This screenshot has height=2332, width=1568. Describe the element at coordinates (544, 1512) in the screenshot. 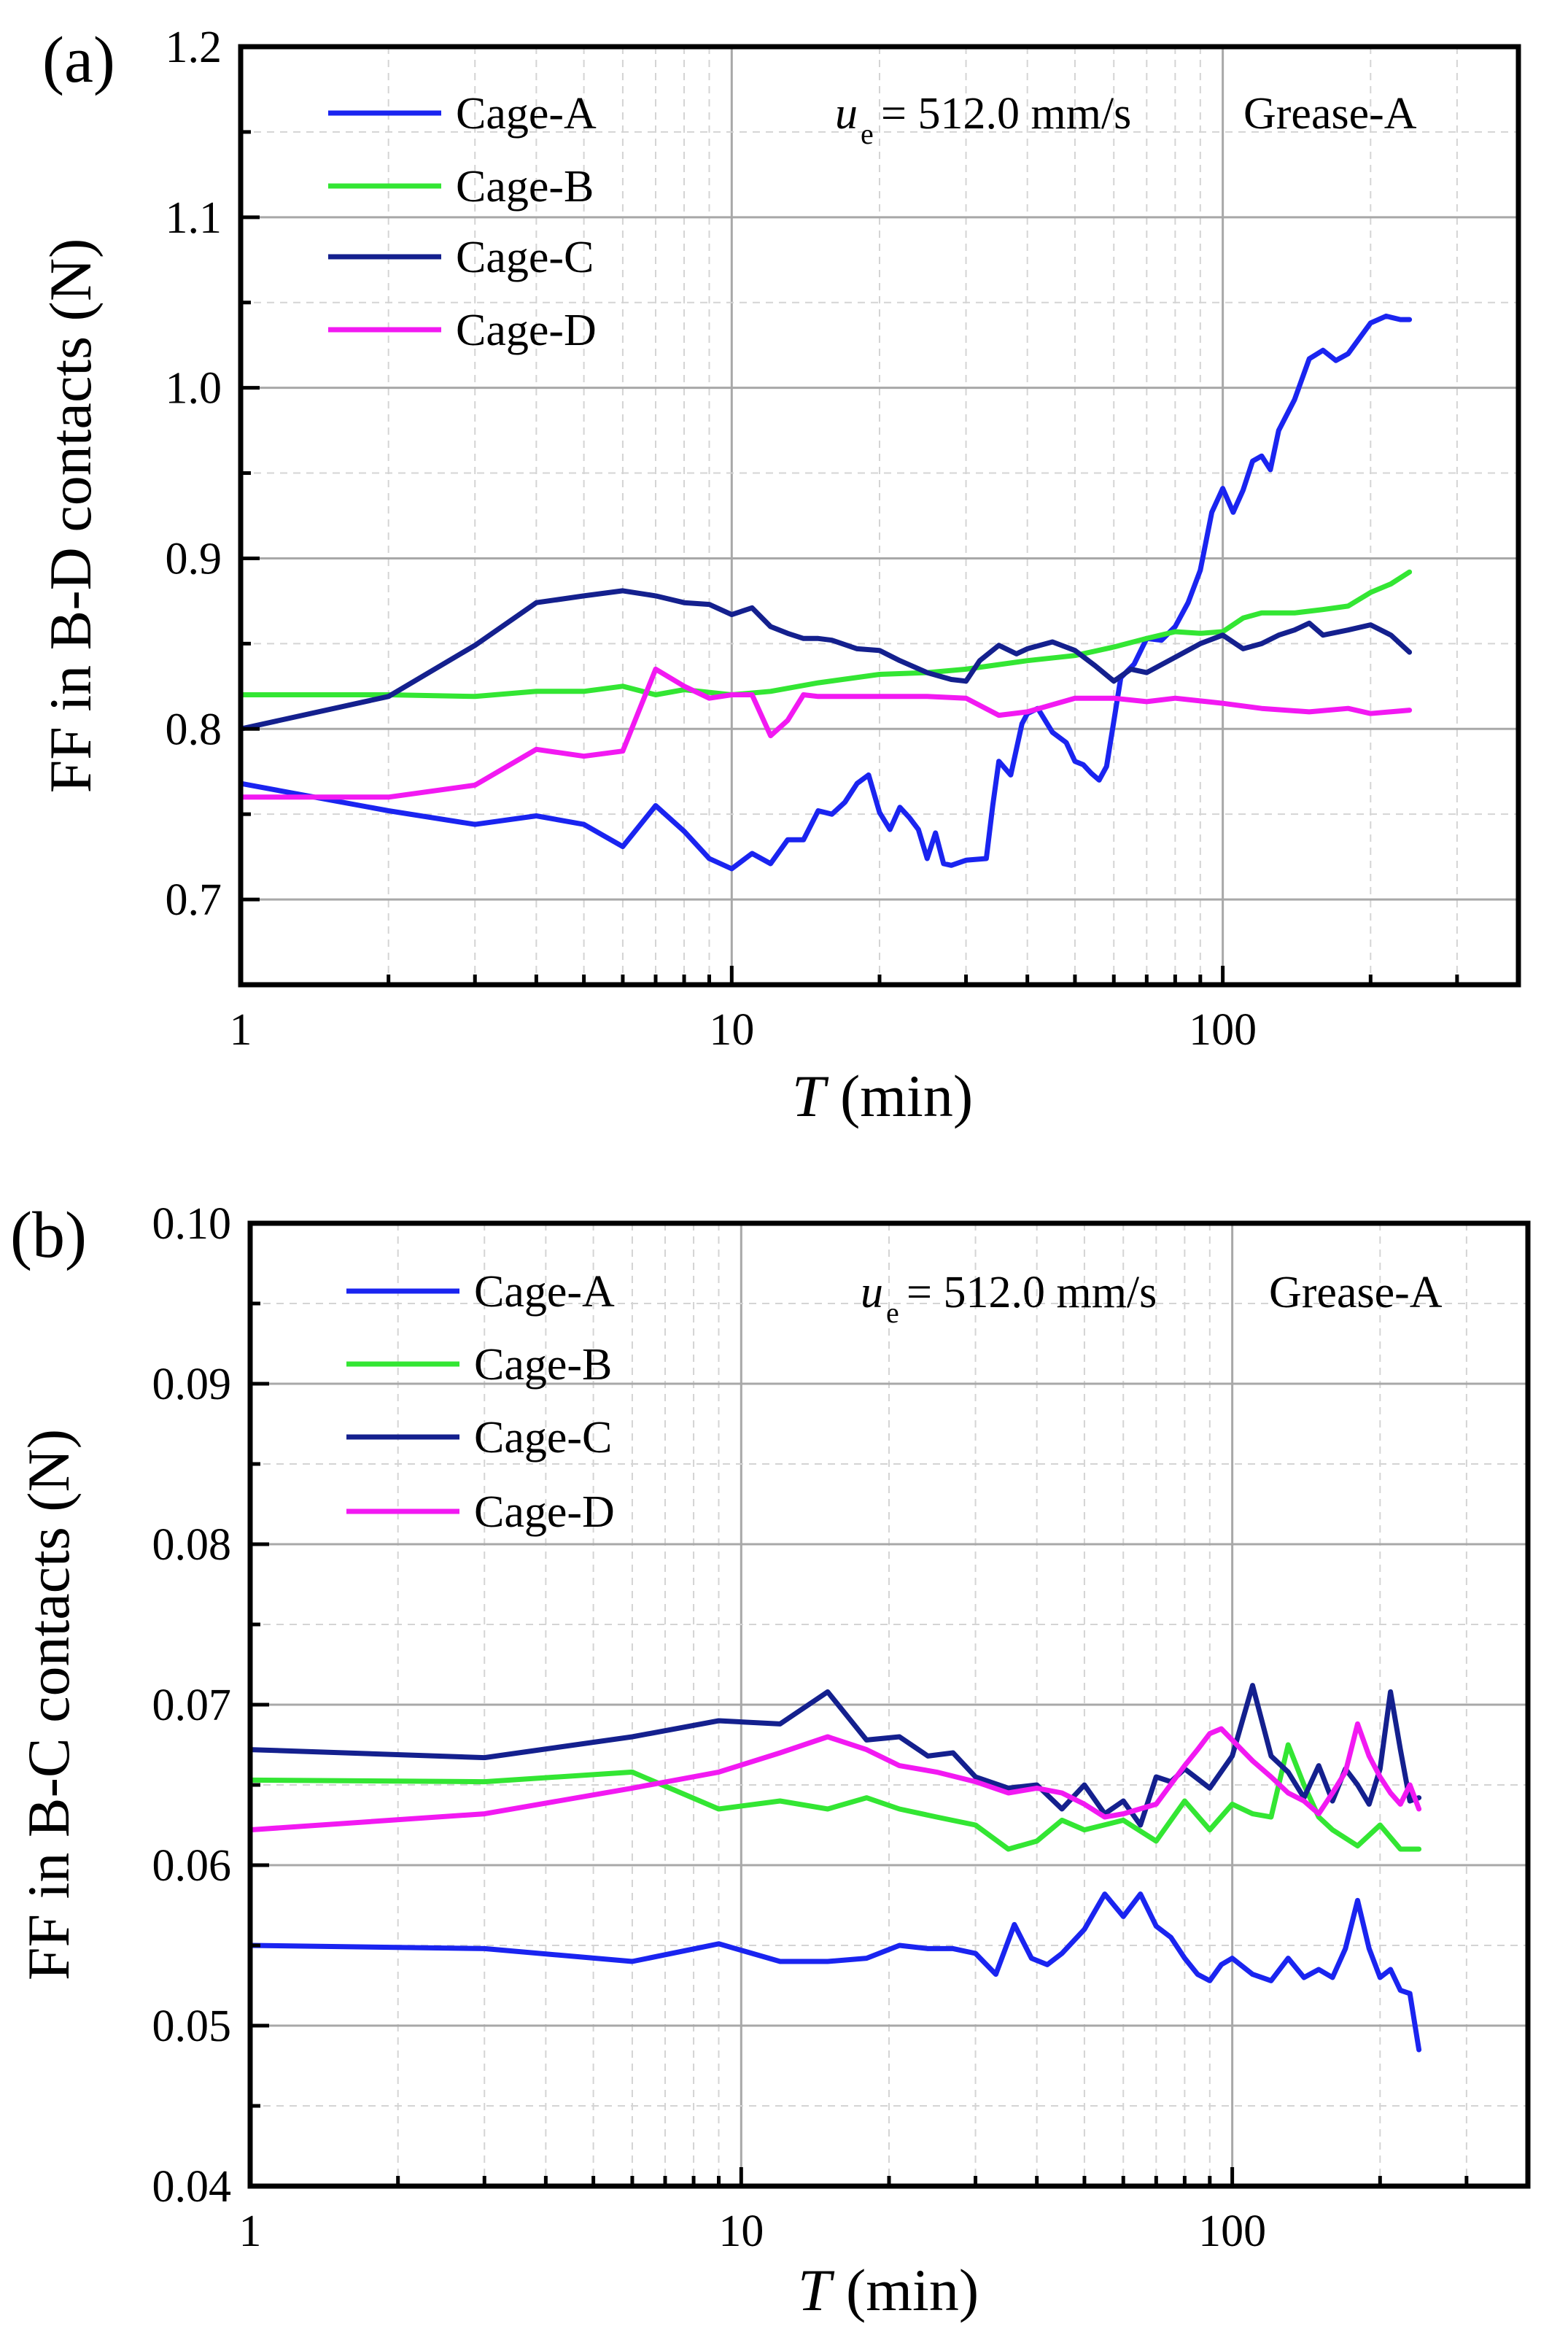

I see `panel-b-legend-label-cage-d: Cage-D` at that location.